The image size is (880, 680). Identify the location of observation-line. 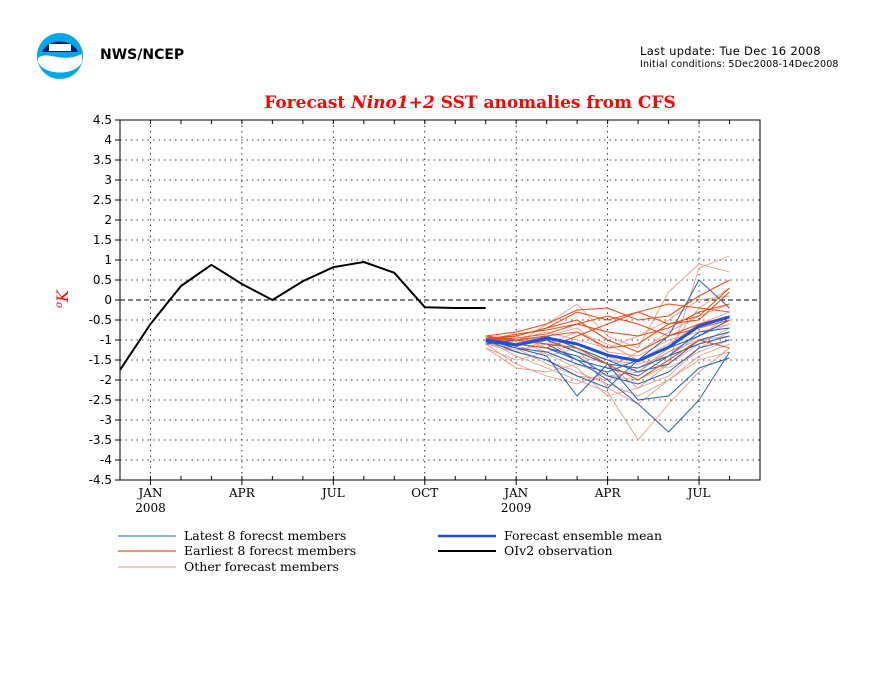
(302, 316).